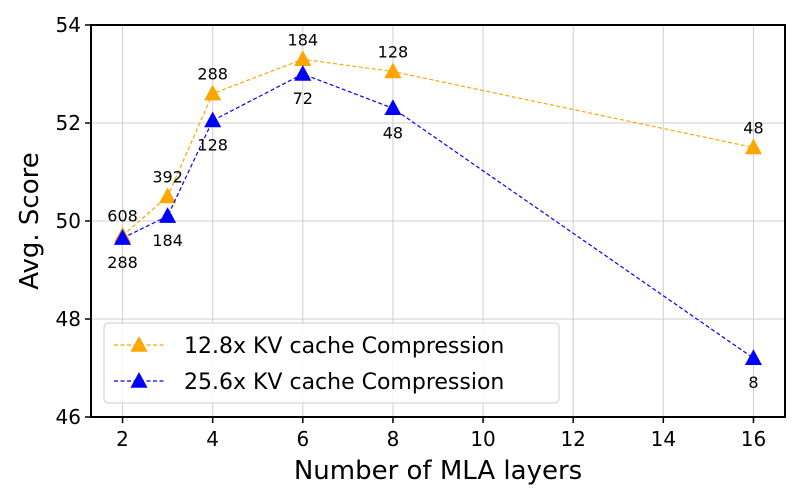 The height and width of the screenshot is (500, 800). What do you see at coordinates (68, 123) in the screenshot?
I see `y-tick-label: 52` at bounding box center [68, 123].